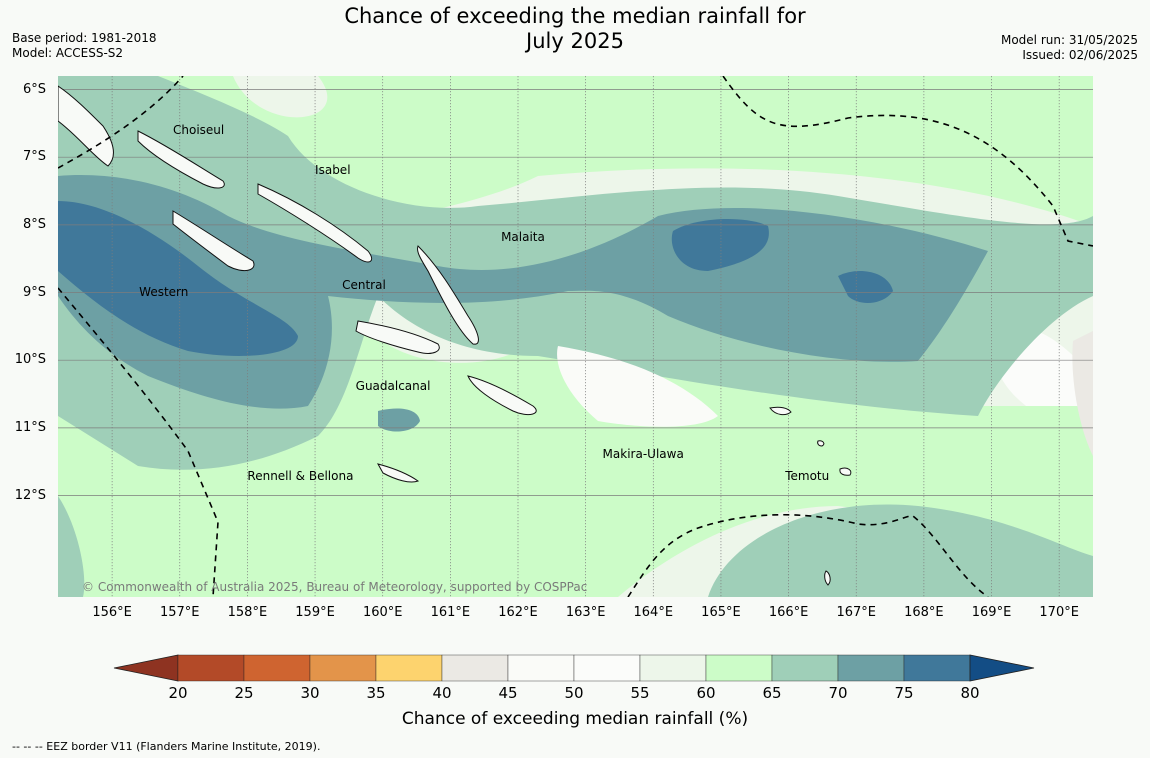 The width and height of the screenshot is (1150, 758). What do you see at coordinates (575, 41) in the screenshot?
I see `title-line-2: July 2025` at bounding box center [575, 41].